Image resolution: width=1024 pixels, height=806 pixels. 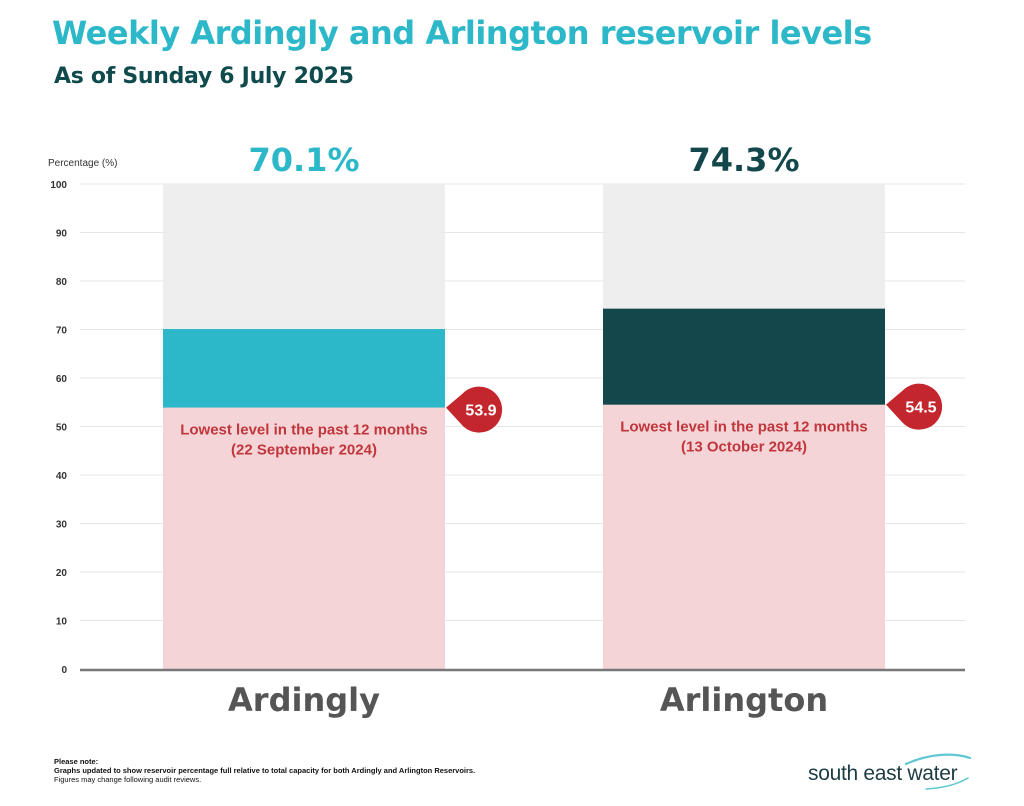 What do you see at coordinates (64, 670) in the screenshot?
I see `y-tick-label: 0` at bounding box center [64, 670].